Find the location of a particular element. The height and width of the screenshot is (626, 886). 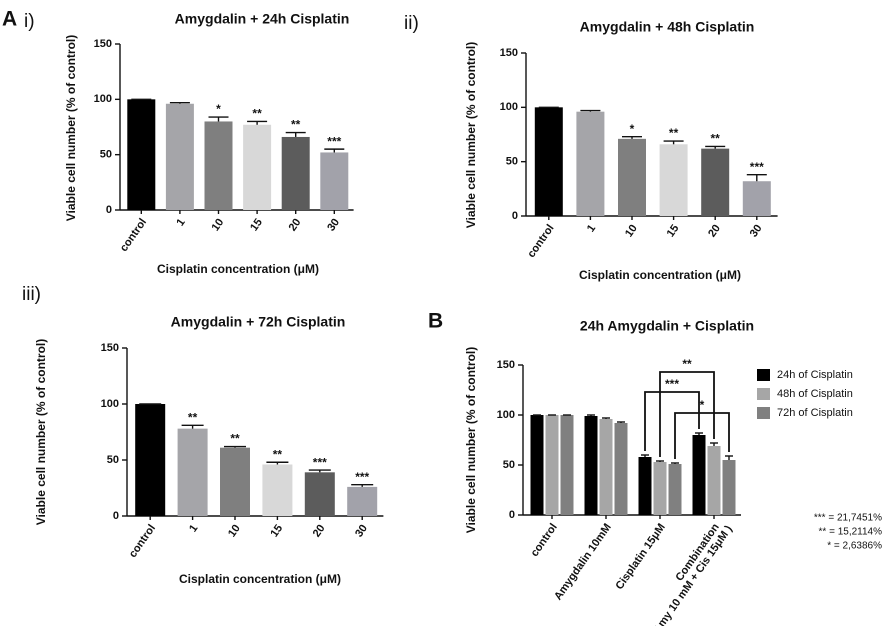

chart-title: 24h Amygdalin + Cisplatin is located at coordinates (667, 326).